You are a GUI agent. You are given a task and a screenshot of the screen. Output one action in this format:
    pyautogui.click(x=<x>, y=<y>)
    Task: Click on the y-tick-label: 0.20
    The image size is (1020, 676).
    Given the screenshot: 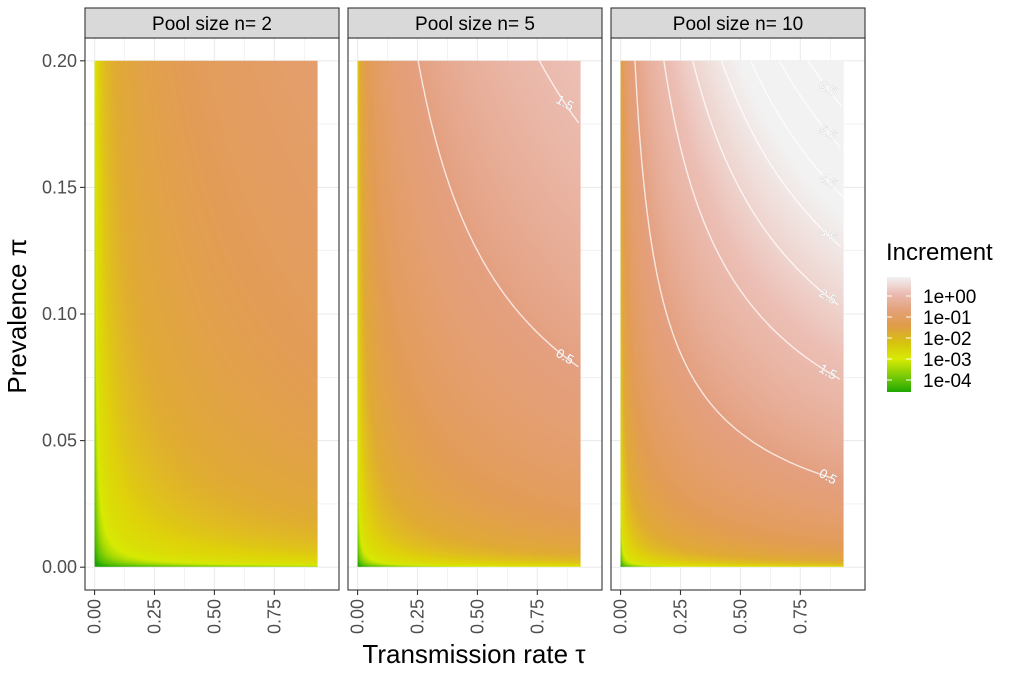 What is the action you would take?
    pyautogui.click(x=59, y=61)
    